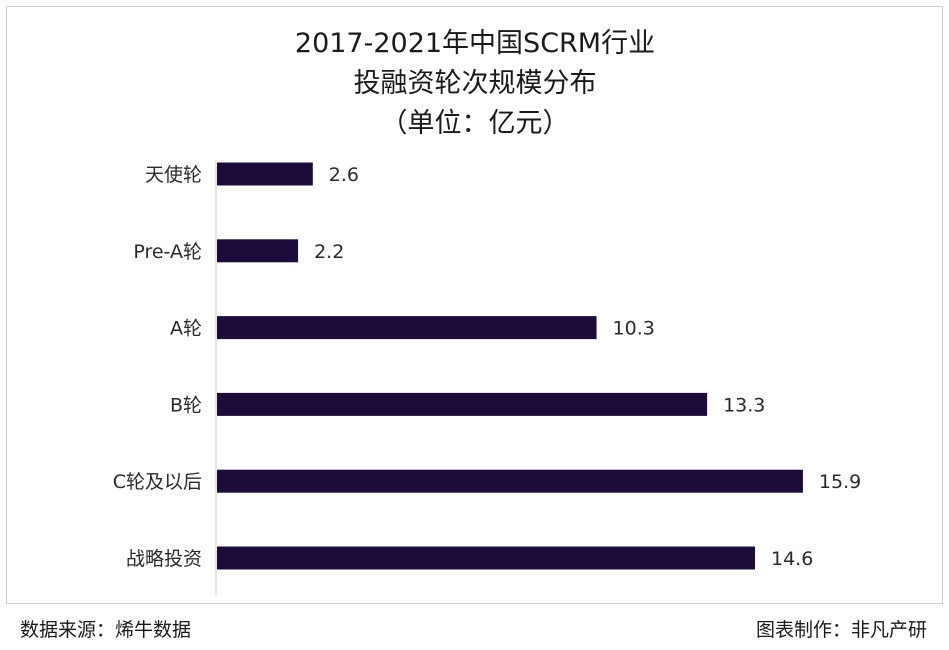 This screenshot has height=650, width=949. Describe the element at coordinates (186, 329) in the screenshot. I see `category-label: A轮` at that location.